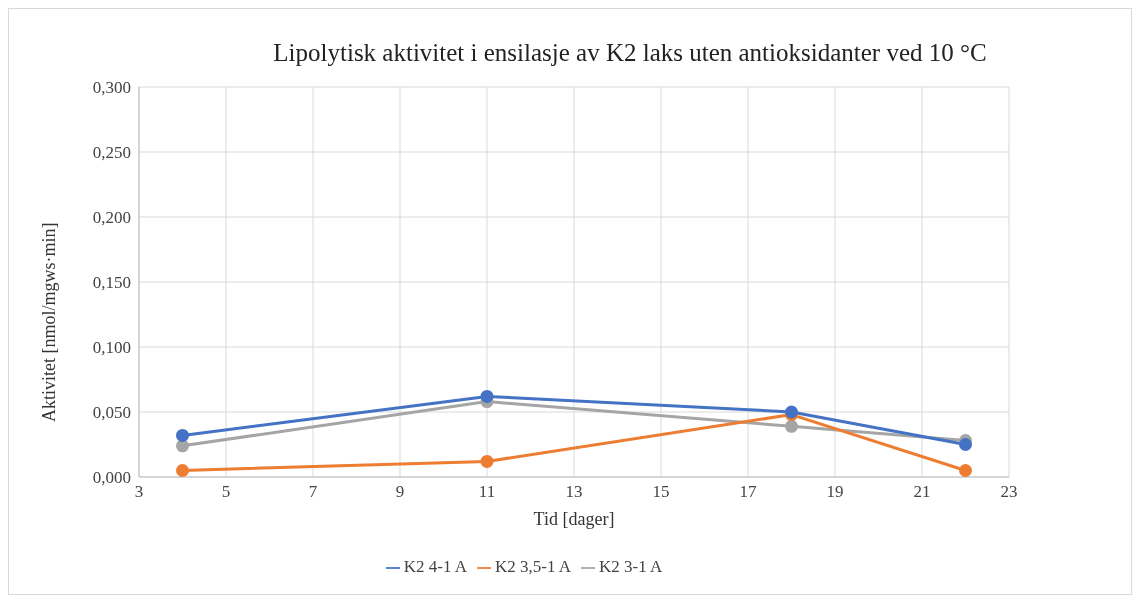  Describe the element at coordinates (111, 153) in the screenshot. I see `y-tick-label: 0,250` at that location.